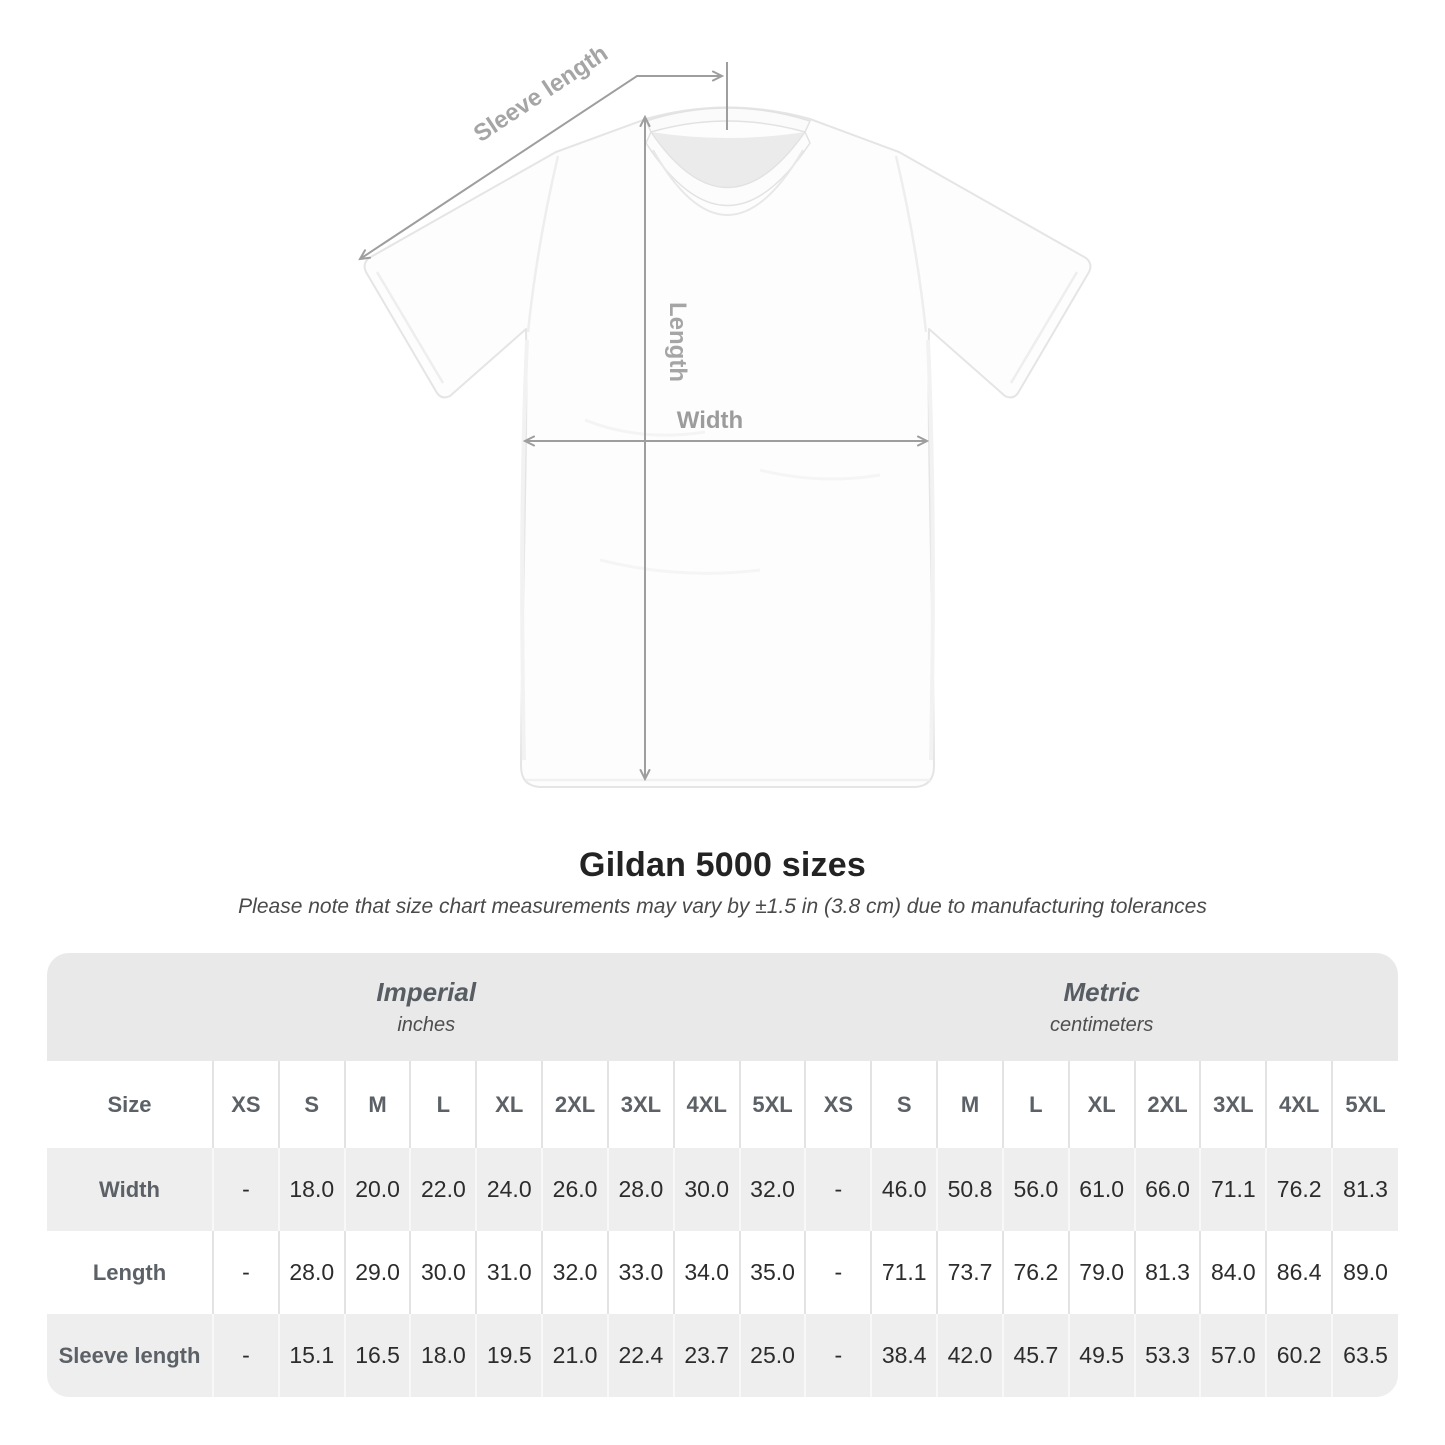 This screenshot has height=1445, width=1445. What do you see at coordinates (1299, 1355) in the screenshot?
I see `cell: 60.2` at bounding box center [1299, 1355].